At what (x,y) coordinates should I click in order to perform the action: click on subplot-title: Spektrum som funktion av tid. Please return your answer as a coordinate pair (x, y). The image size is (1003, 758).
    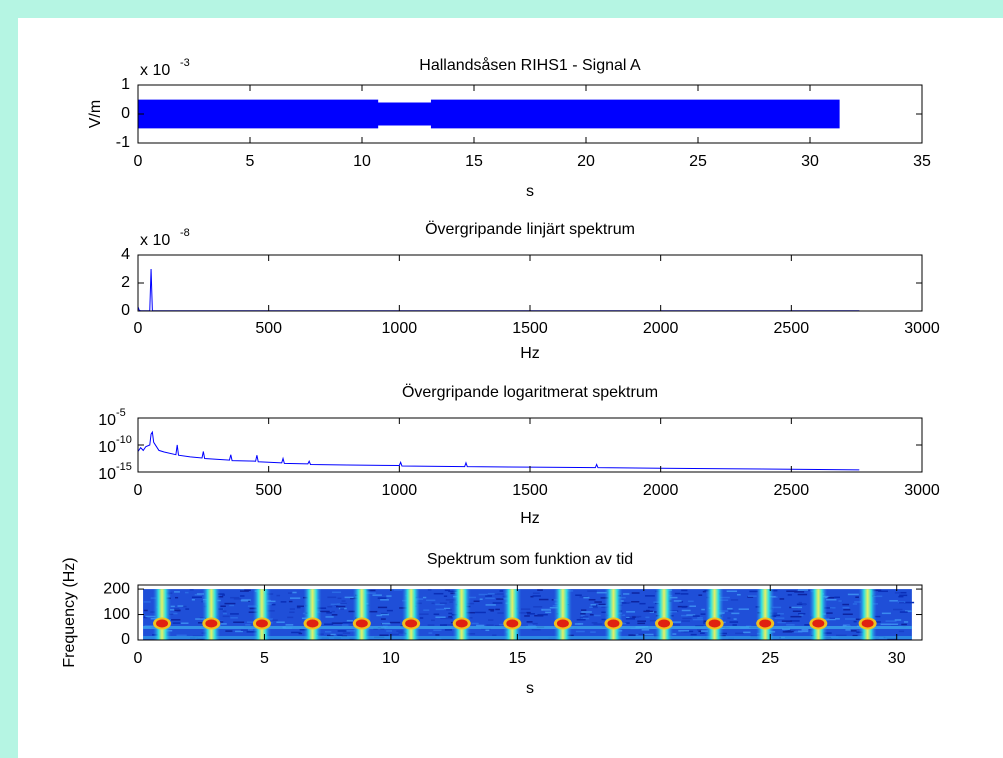
    Looking at the image, I should click on (530, 559).